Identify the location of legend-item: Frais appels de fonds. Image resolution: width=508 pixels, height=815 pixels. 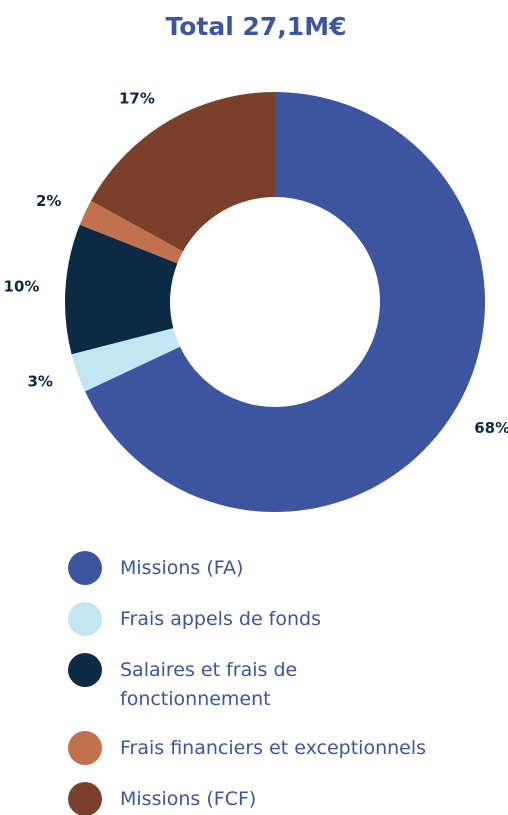
(247, 619).